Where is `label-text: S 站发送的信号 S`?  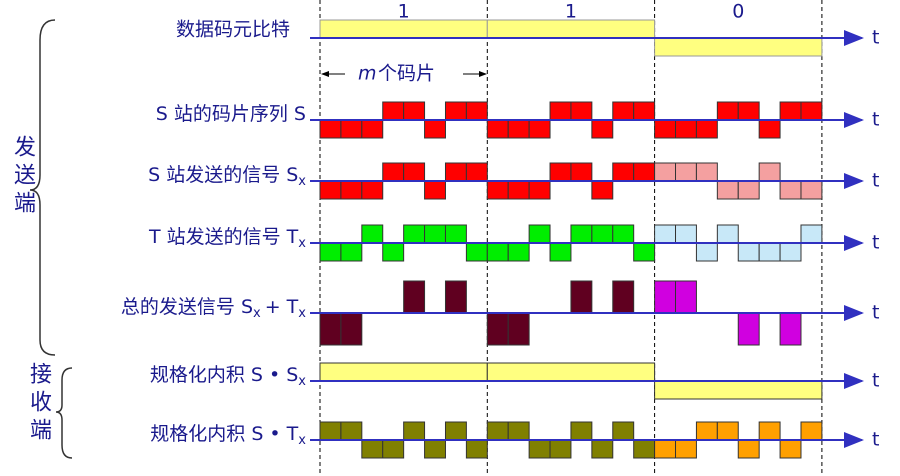 label-text: S 站发送的信号 S is located at coordinates (223, 175).